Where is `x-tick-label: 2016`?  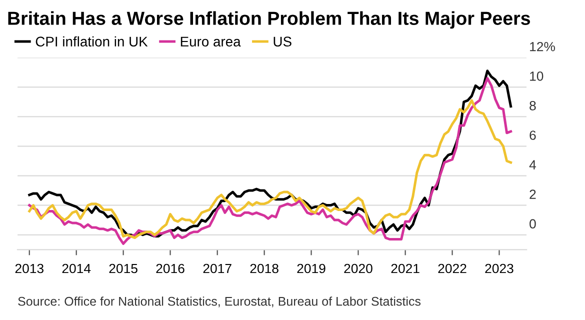 x-tick-label: 2016 is located at coordinates (170, 269).